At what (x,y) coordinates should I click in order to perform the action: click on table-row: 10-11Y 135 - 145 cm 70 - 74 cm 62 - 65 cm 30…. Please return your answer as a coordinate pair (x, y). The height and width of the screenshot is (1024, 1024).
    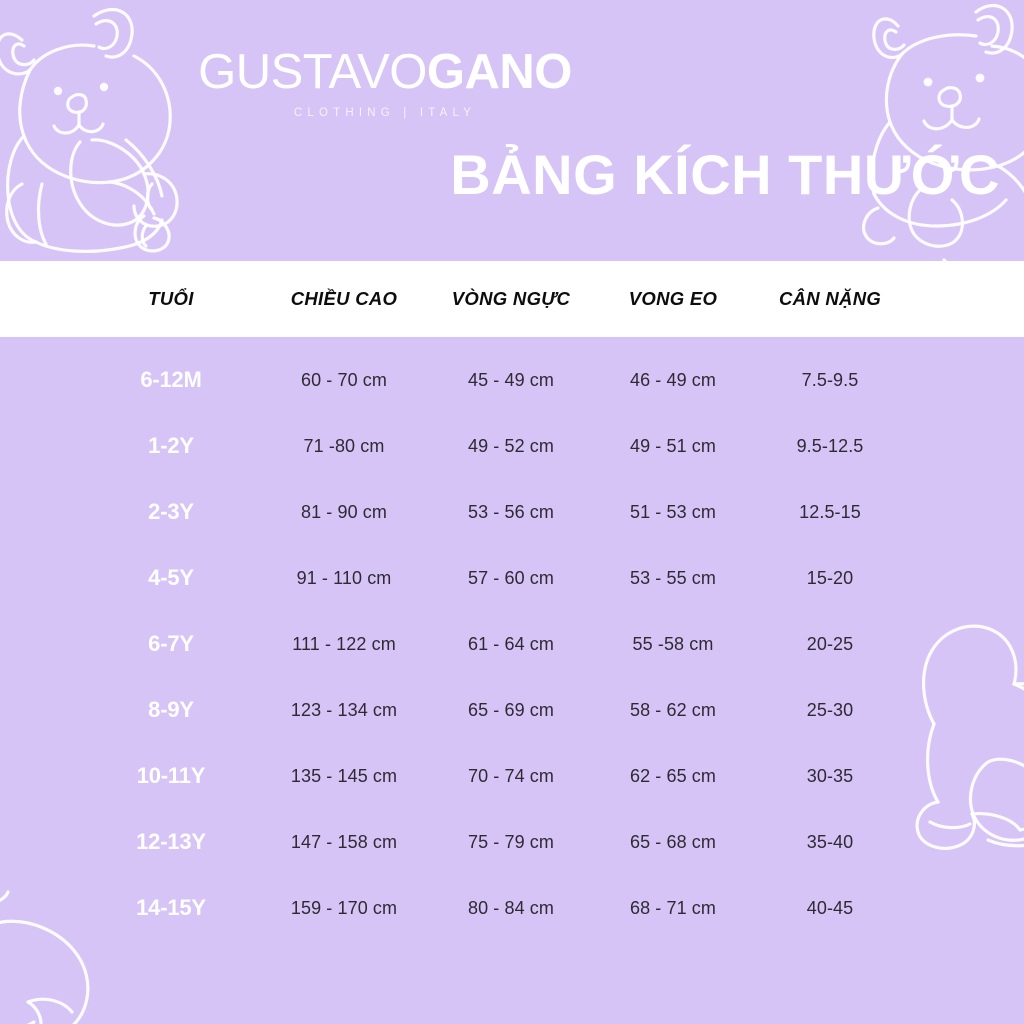
    Looking at the image, I should click on (512, 776).